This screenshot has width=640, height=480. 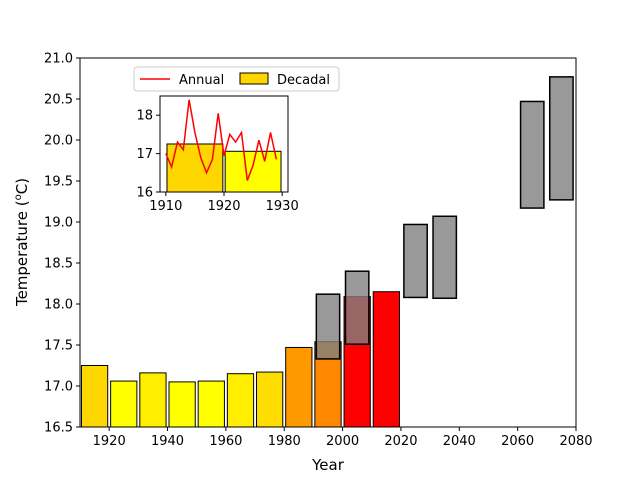 What do you see at coordinates (303, 80) in the screenshot?
I see `legend-decadal-label: Decadal` at bounding box center [303, 80].